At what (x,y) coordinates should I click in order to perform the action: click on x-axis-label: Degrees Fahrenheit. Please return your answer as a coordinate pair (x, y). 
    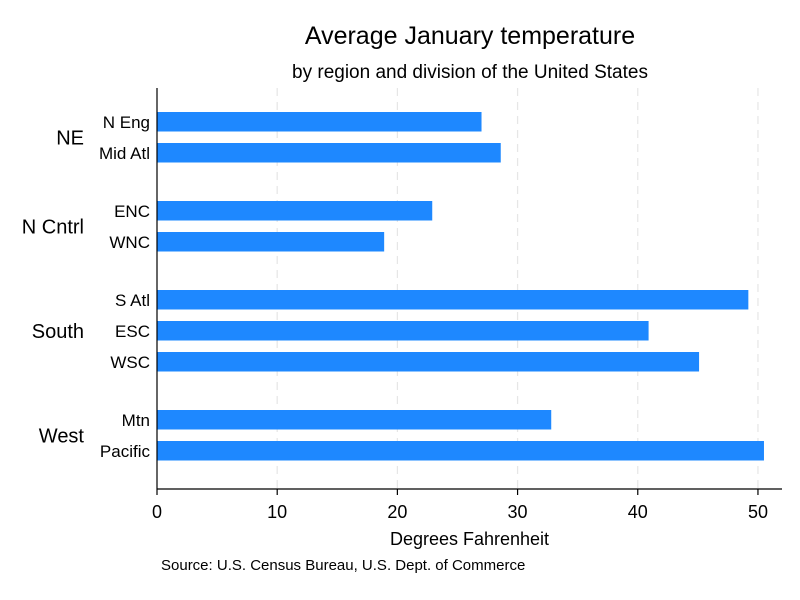
    Looking at the image, I should click on (469, 539).